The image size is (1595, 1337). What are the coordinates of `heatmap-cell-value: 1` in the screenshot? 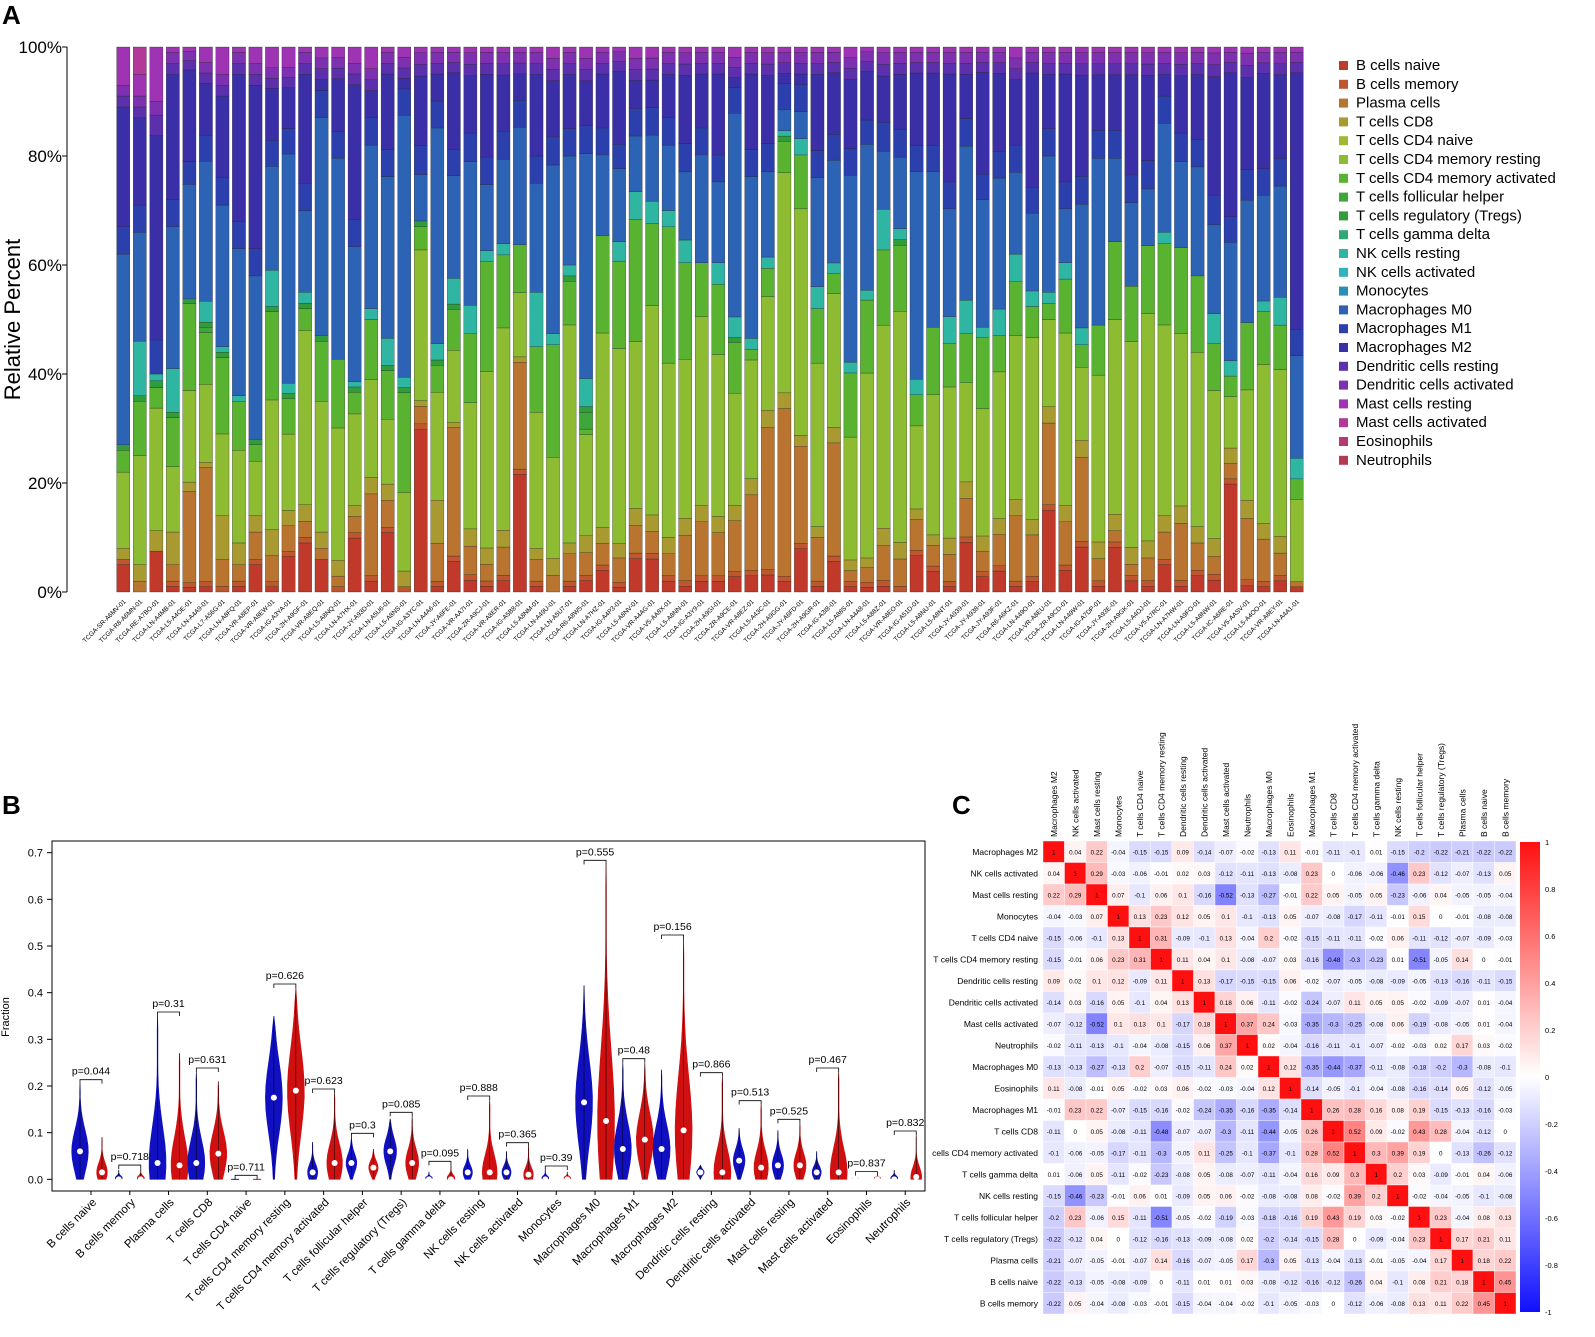 It's located at (1290, 1089).